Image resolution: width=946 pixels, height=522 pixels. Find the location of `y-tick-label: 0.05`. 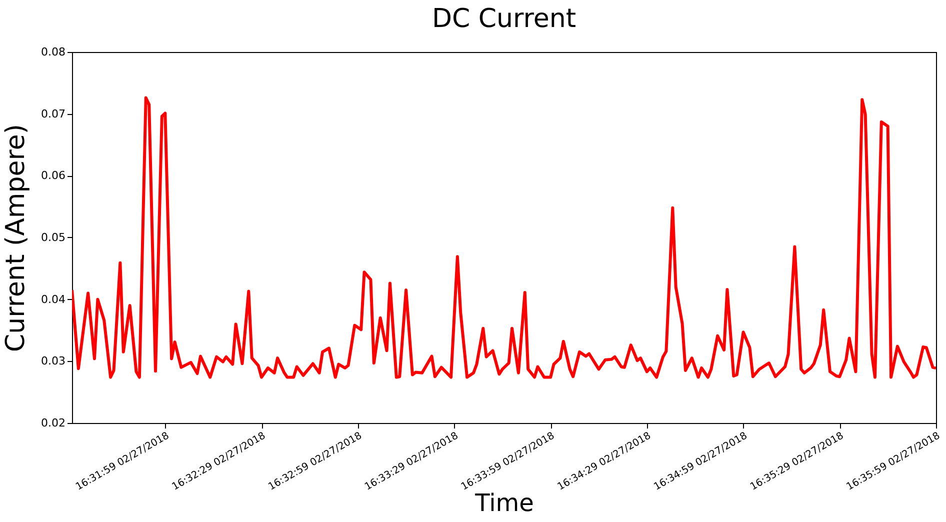

y-tick-label: 0.05 is located at coordinates (53, 237).